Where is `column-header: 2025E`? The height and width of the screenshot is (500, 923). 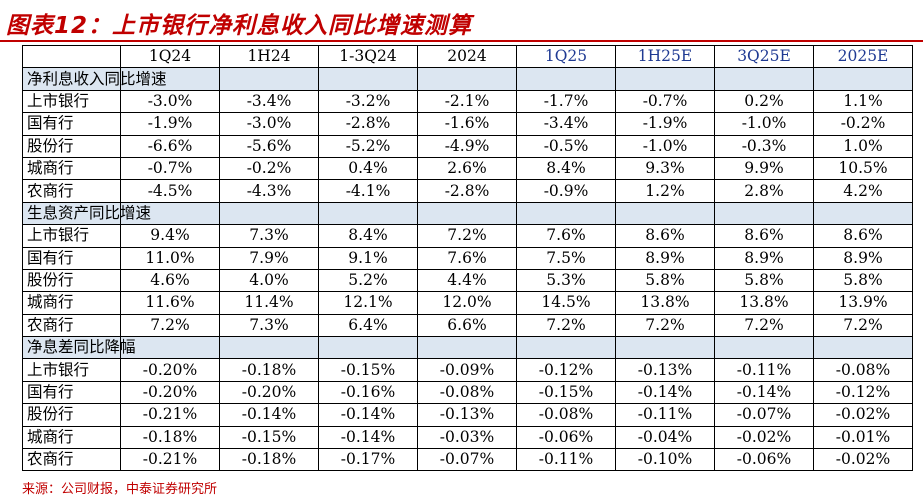 column-header: 2025E is located at coordinates (863, 56).